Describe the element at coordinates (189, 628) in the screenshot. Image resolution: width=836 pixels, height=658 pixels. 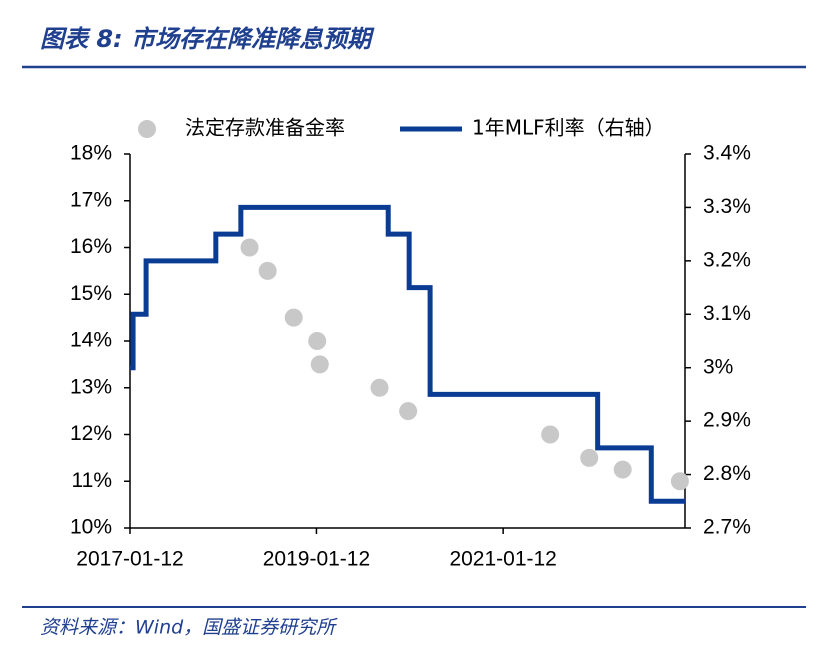
I see `source: 资料来源：Wind，国盛证券研究所` at that location.